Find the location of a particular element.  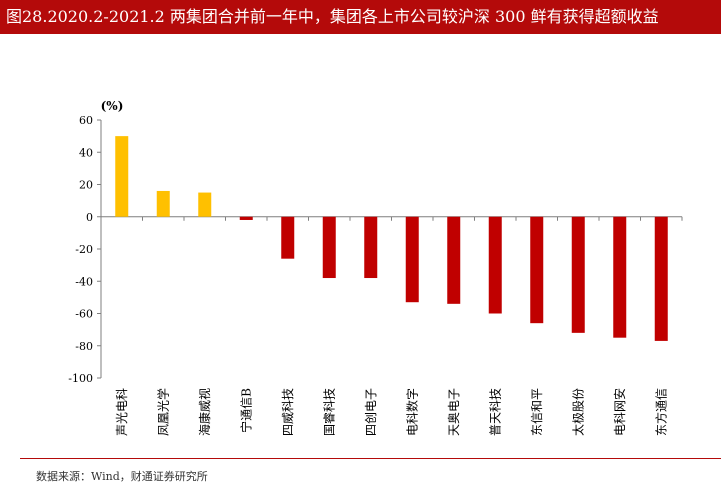

x-tick-label: 海康威视 is located at coordinates (204, 412).